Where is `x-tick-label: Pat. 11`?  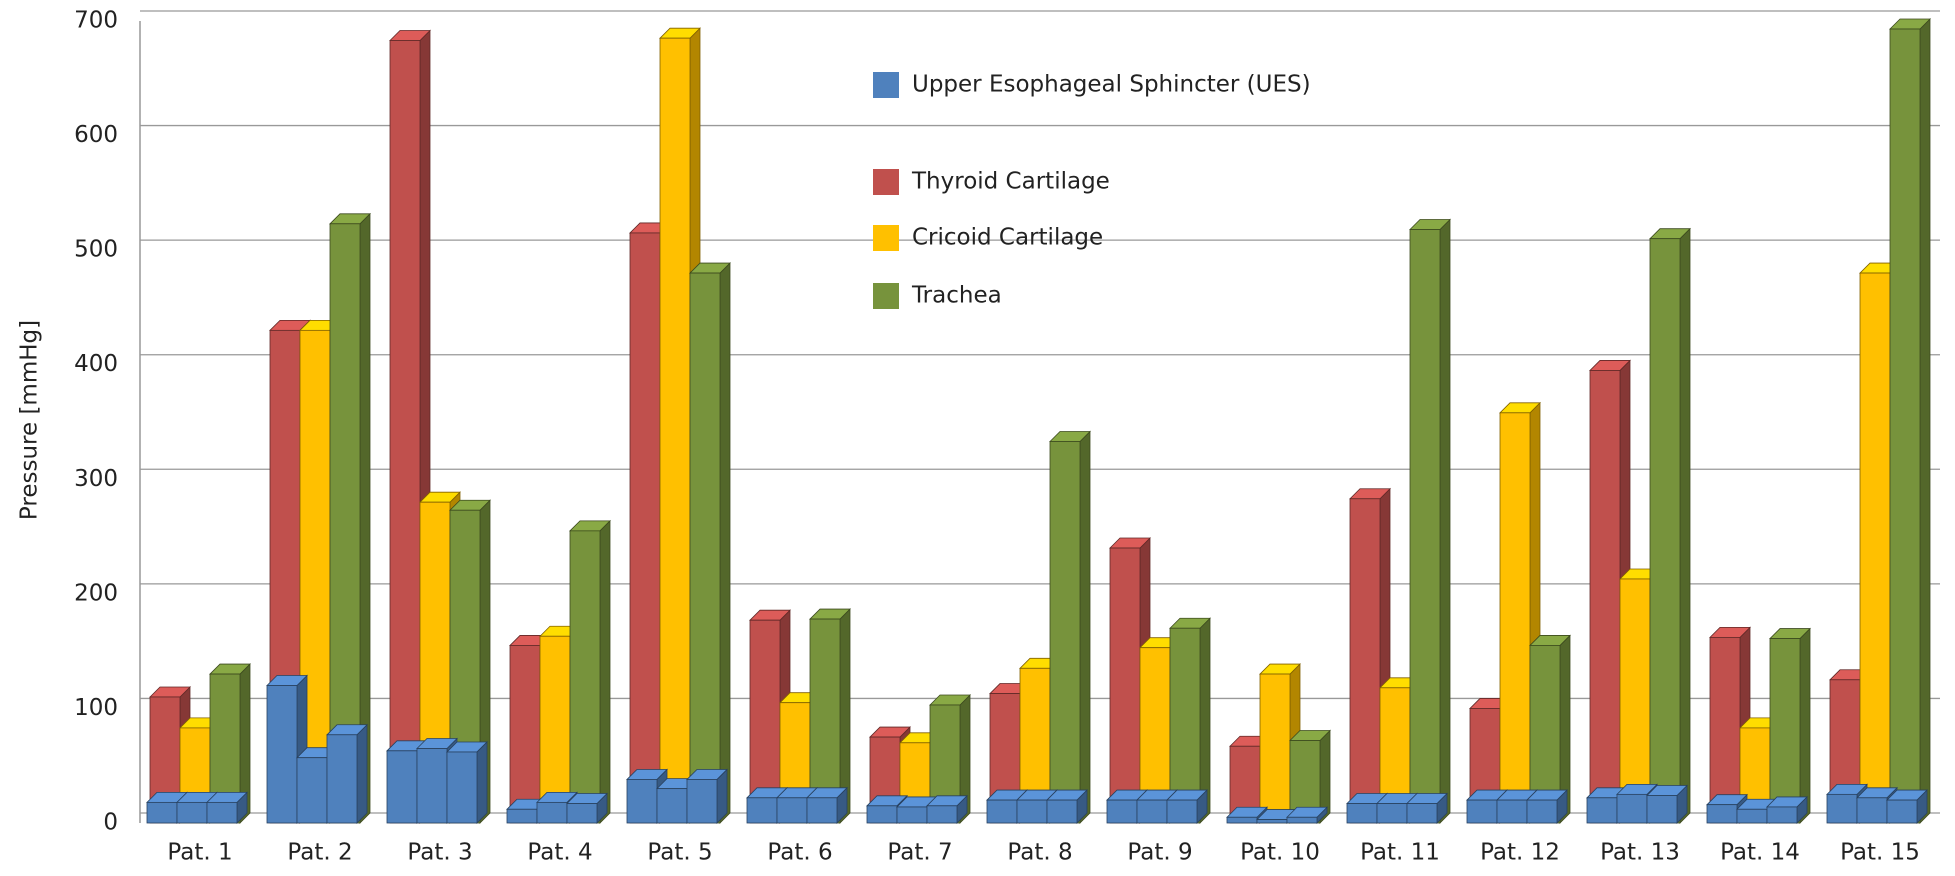 x-tick-label: Pat. 11 is located at coordinates (1400, 853).